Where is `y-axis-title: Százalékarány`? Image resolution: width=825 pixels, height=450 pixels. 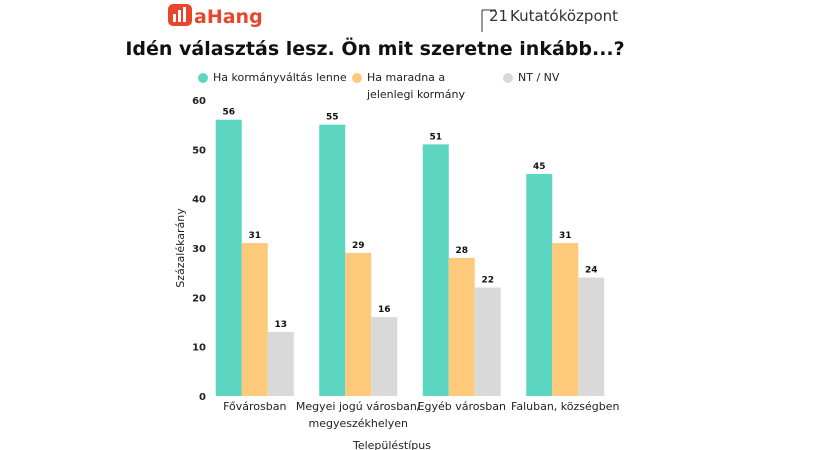 y-axis-title: Százalékarány is located at coordinates (180, 248).